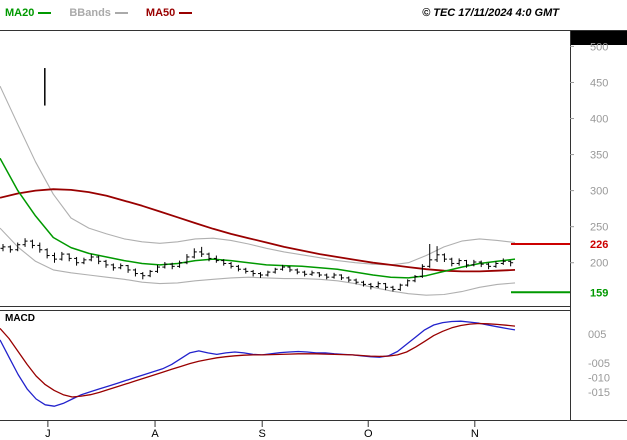  What do you see at coordinates (262, 434) in the screenshot?
I see `month-label: S` at bounding box center [262, 434].